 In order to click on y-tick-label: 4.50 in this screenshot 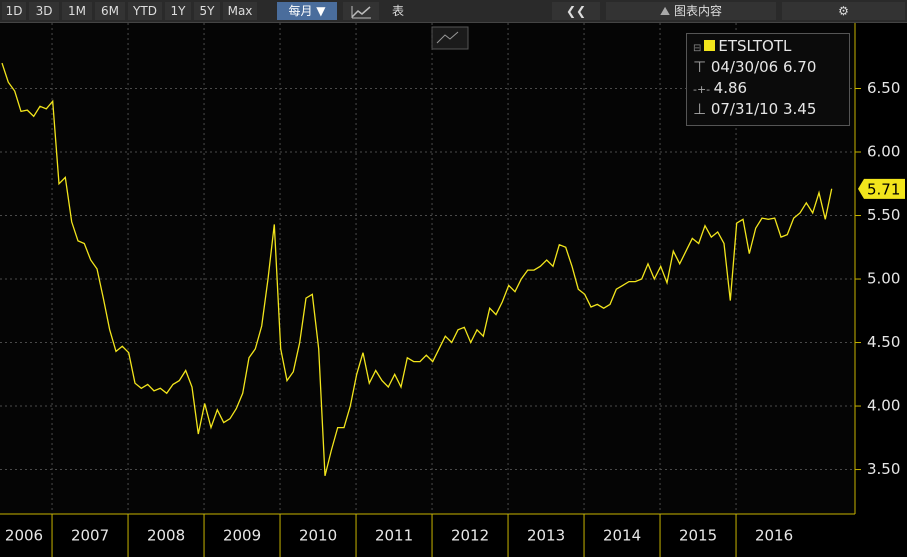, I will do `click(883, 342)`.